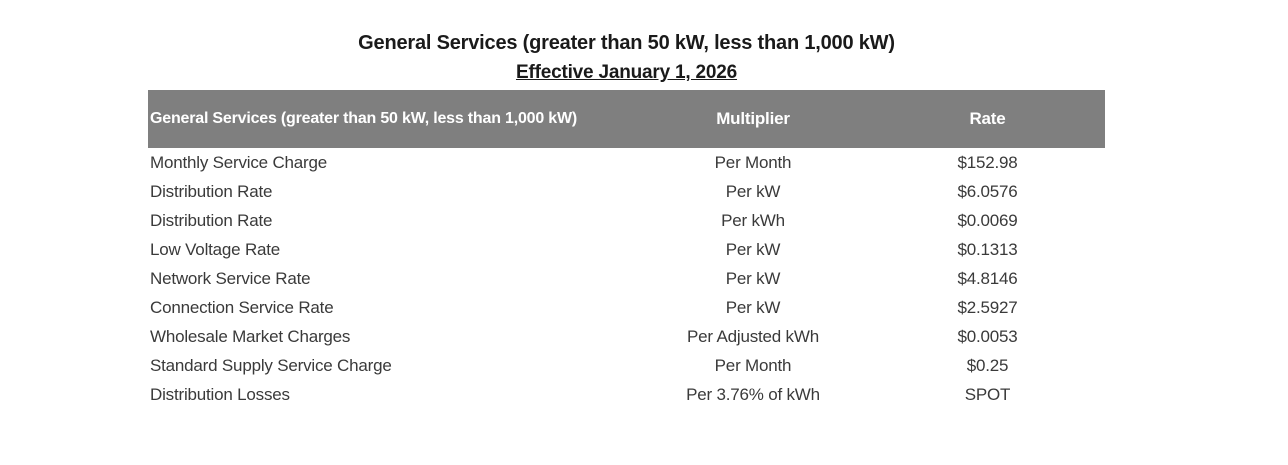 The height and width of the screenshot is (465, 1288). I want to click on cell-multiplier: Per kWh, so click(753, 220).